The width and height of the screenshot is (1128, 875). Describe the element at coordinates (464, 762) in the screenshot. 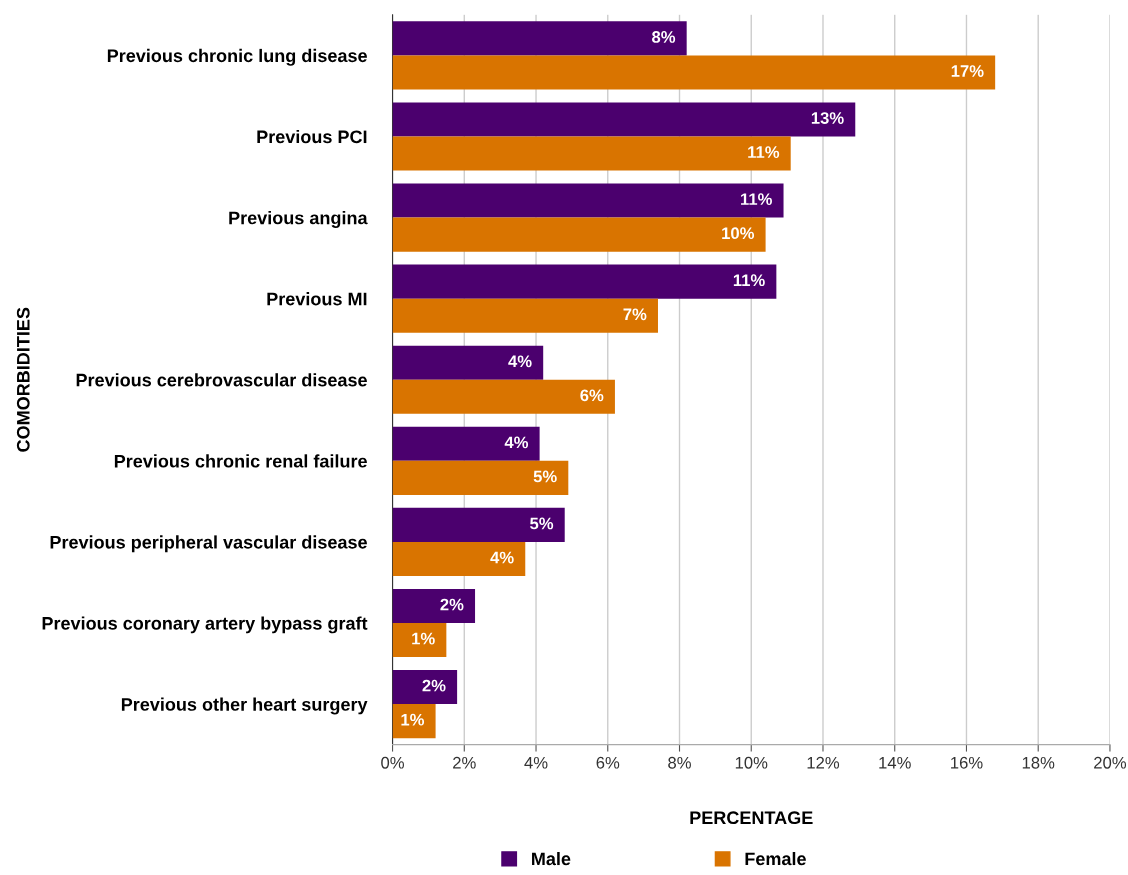

I see `x-tick-label: 2%` at that location.